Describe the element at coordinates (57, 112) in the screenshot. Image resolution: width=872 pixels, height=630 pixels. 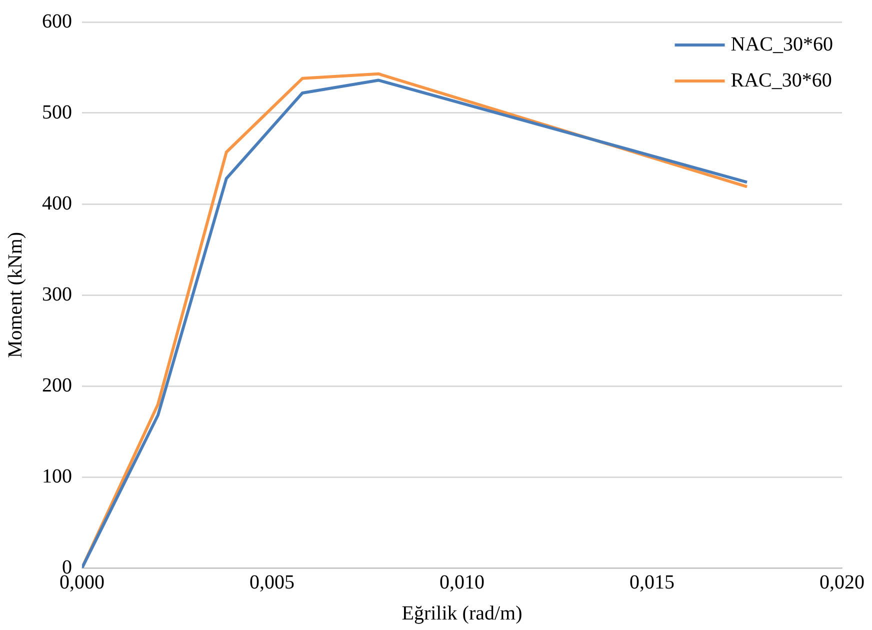
I see `y-tick-label: 500` at that location.